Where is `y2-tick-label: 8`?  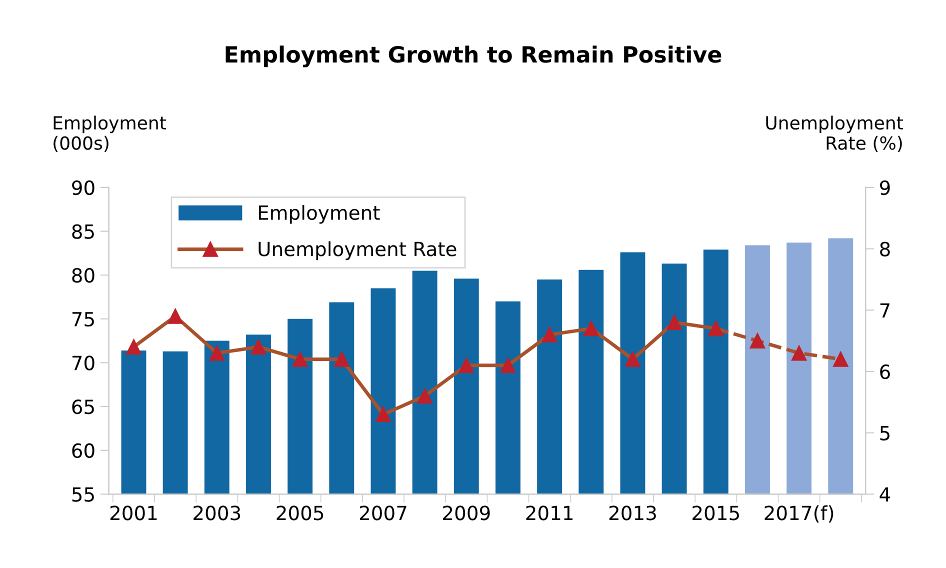 y2-tick-label: 8 is located at coordinates (885, 249).